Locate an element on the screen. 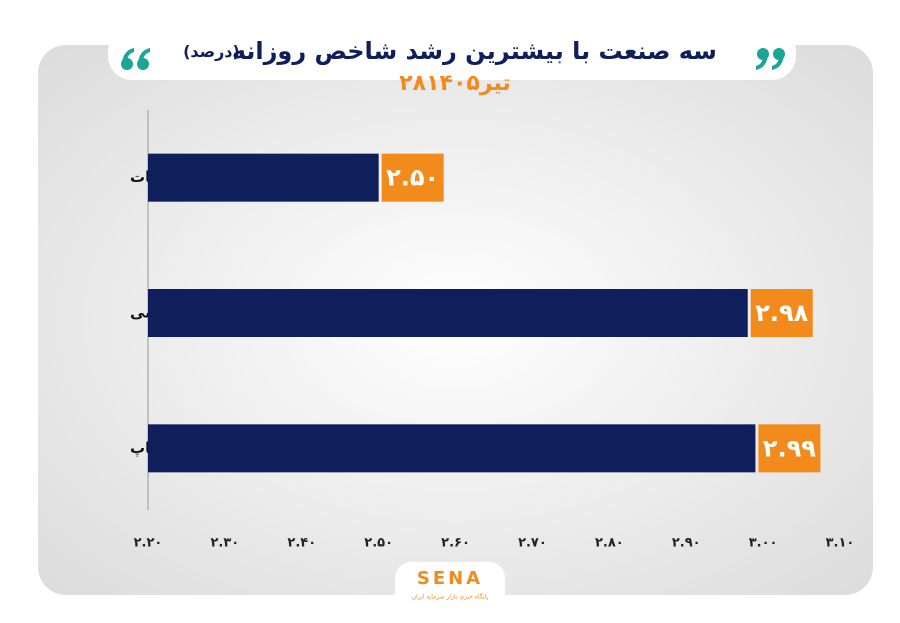  title-unit: (درصد) is located at coordinates (211, 51).